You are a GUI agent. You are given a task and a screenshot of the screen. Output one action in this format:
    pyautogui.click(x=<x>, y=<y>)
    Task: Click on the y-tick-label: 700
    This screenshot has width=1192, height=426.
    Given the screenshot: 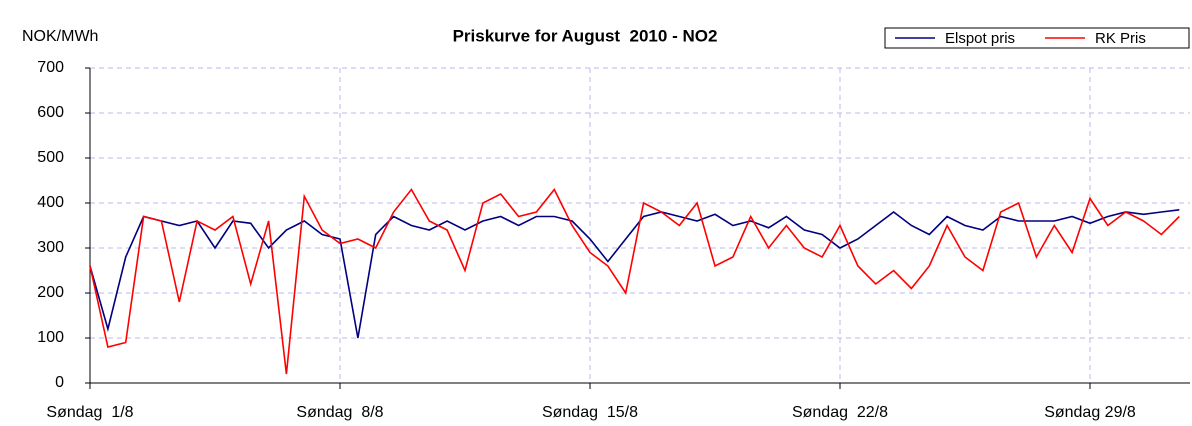 What is the action you would take?
    pyautogui.click(x=50, y=67)
    